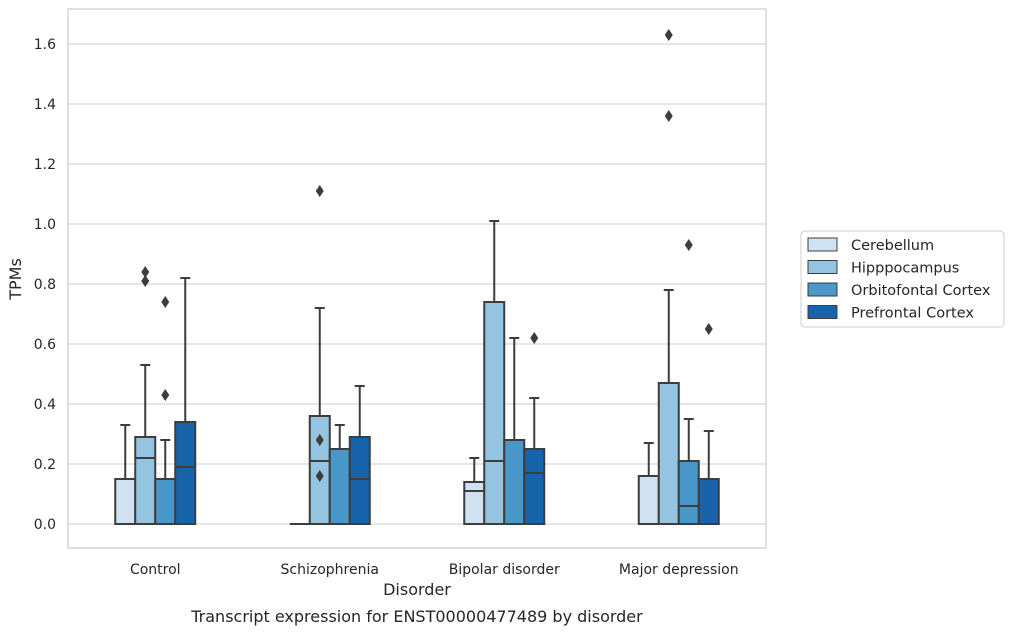 The width and height of the screenshot is (1014, 634). I want to click on y-axis-ticks: 0.0 0.2 0.4 0.6 0.8 1.0 1.2 1.4 1.6, so click(45, 285).